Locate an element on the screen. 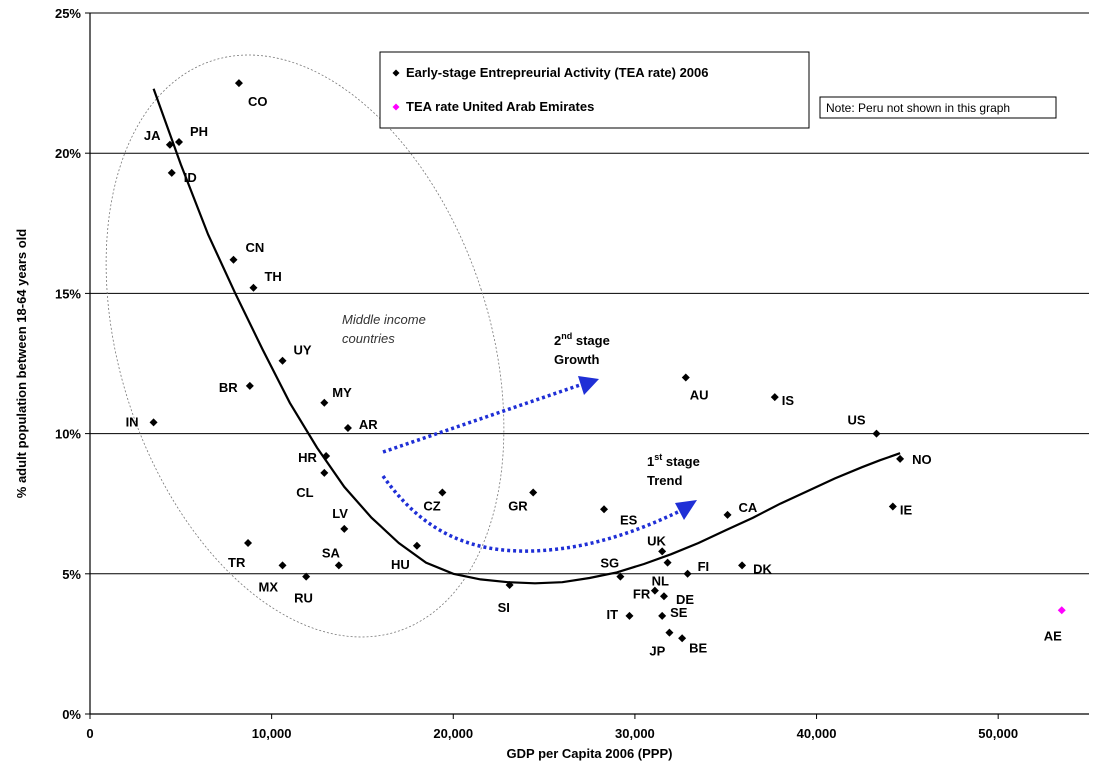  note-box is located at coordinates (938, 107).